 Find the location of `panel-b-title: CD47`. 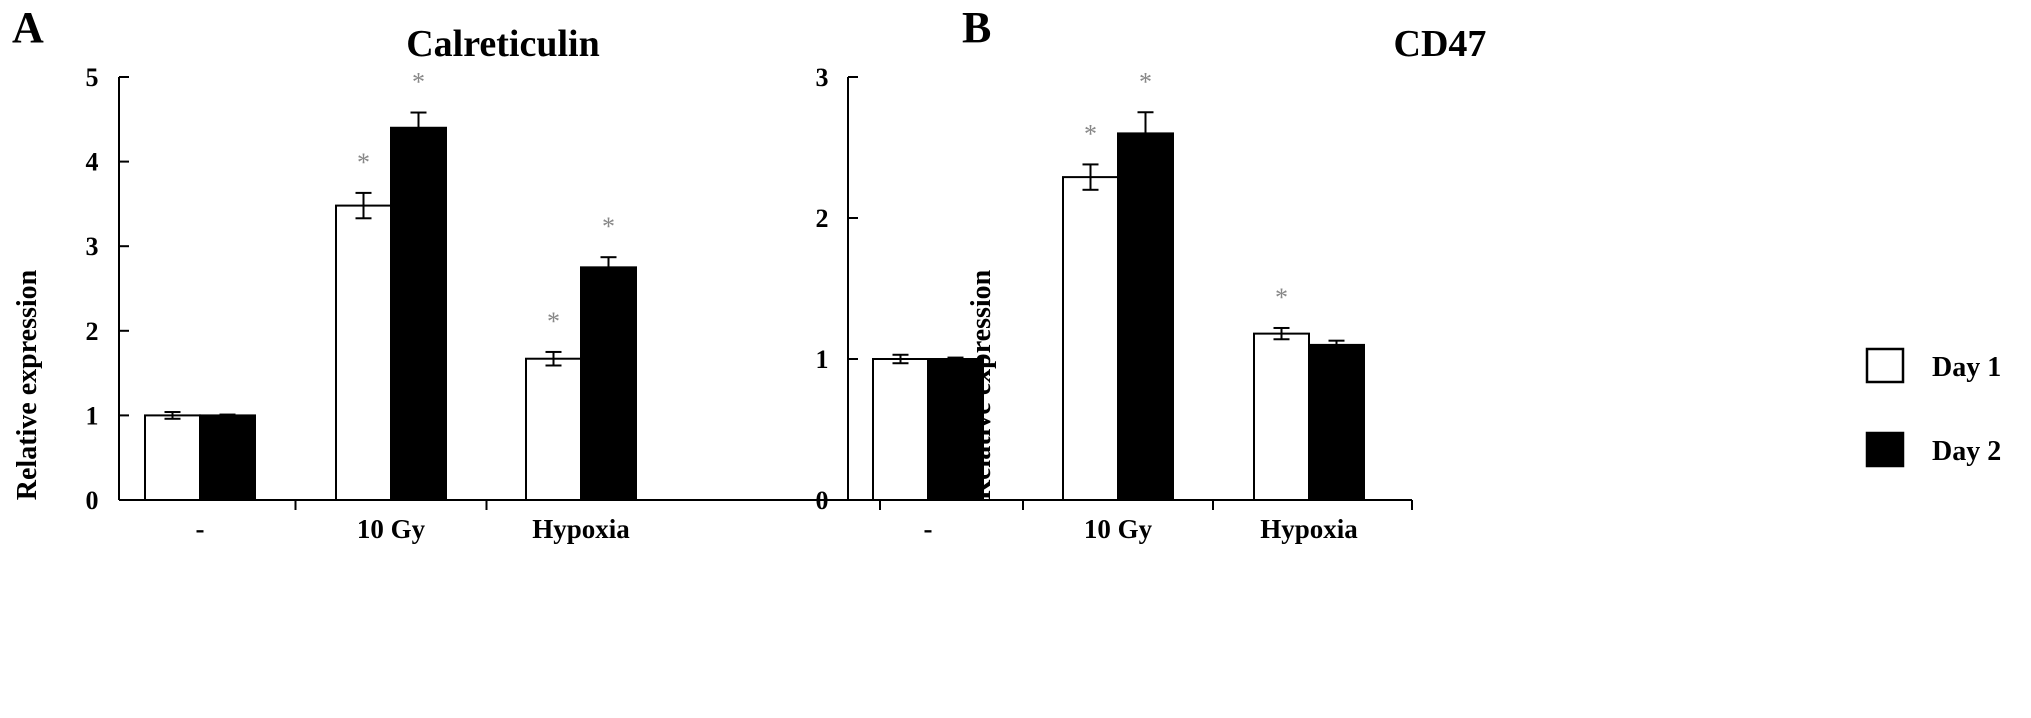

panel-b-title: CD47 is located at coordinates (1440, 44).